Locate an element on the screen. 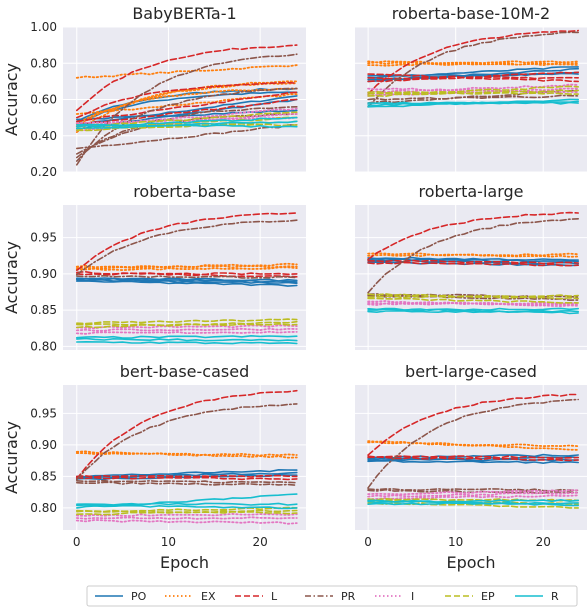  y-tick-label: 0.60 is located at coordinates (43, 100).